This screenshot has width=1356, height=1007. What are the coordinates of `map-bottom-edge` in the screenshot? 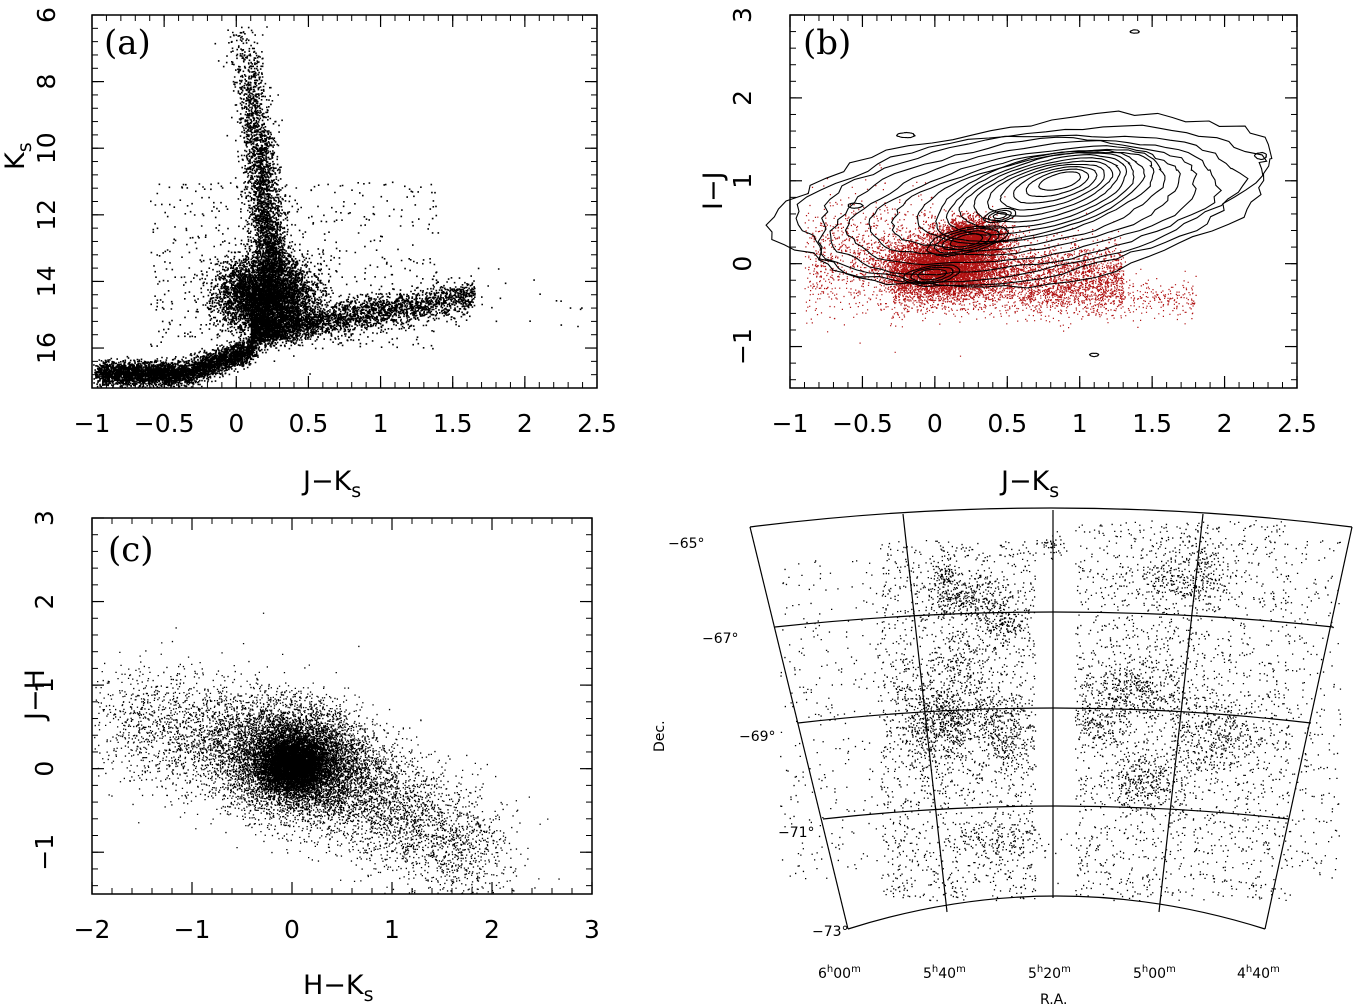 It's located at (1056, 912).